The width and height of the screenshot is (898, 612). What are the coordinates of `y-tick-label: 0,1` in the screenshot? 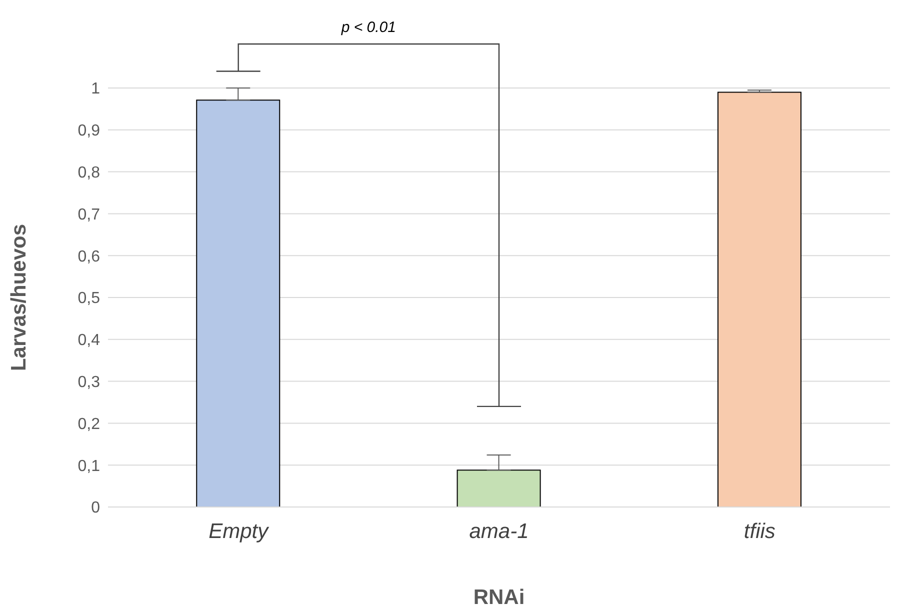 It's located at (89, 466).